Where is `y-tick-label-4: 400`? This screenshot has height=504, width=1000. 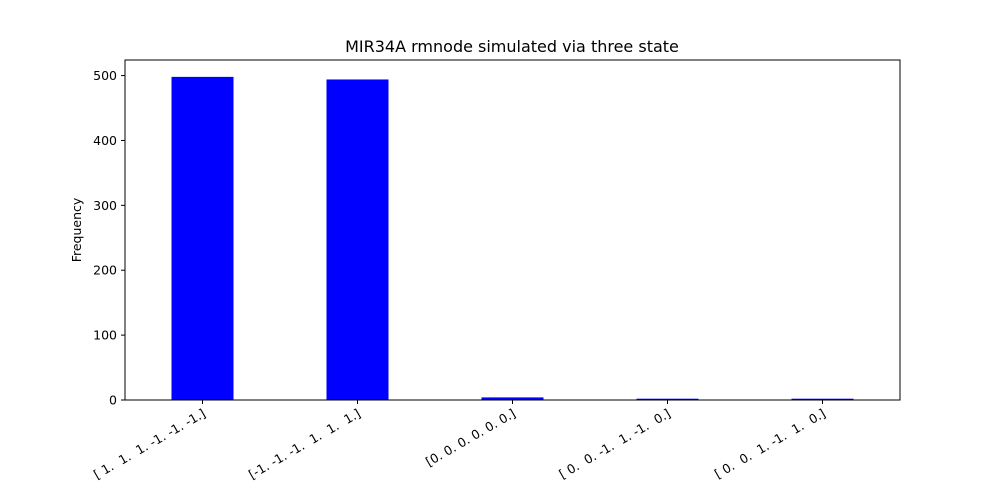 y-tick-label-4: 400 is located at coordinates (105, 140).